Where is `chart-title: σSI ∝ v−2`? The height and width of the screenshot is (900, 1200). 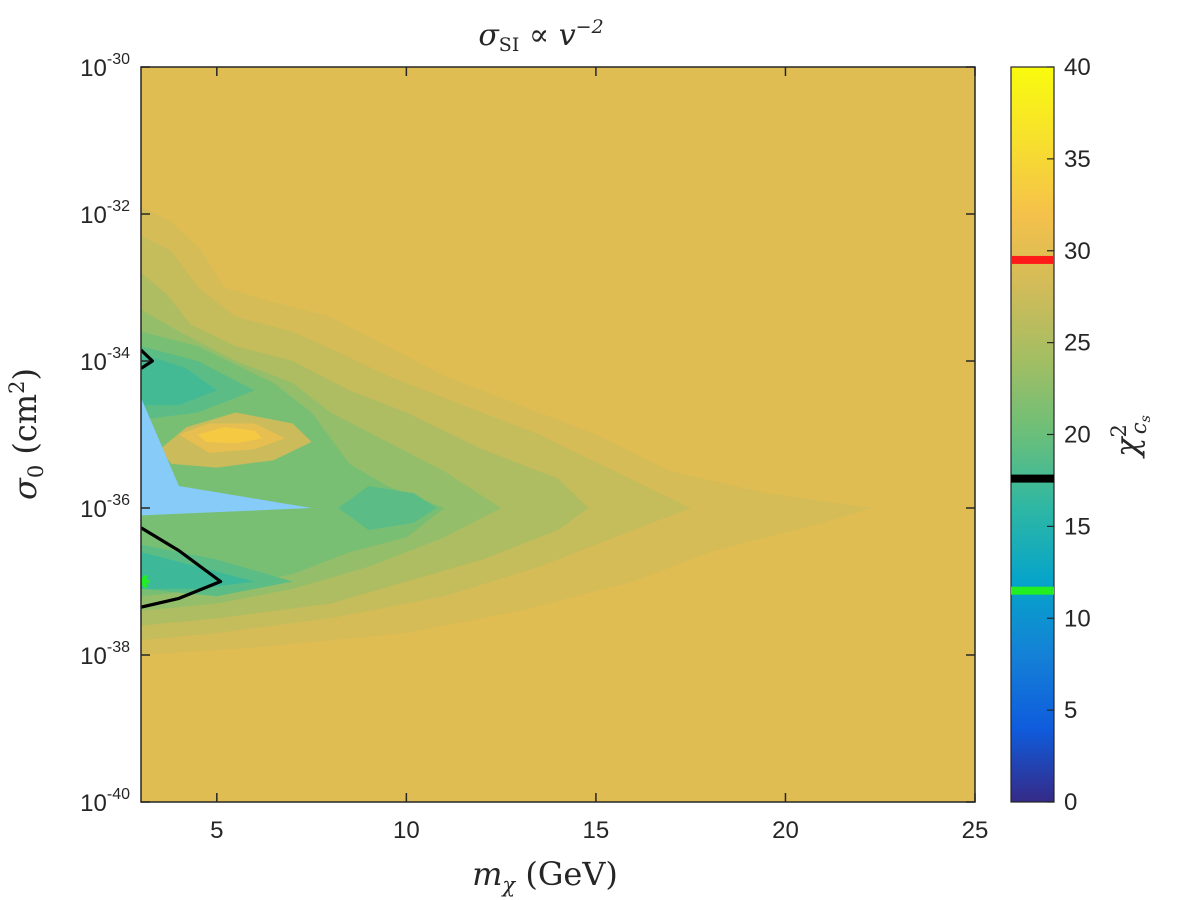
chart-title: σSI ∝ v−2 is located at coordinates (540, 36).